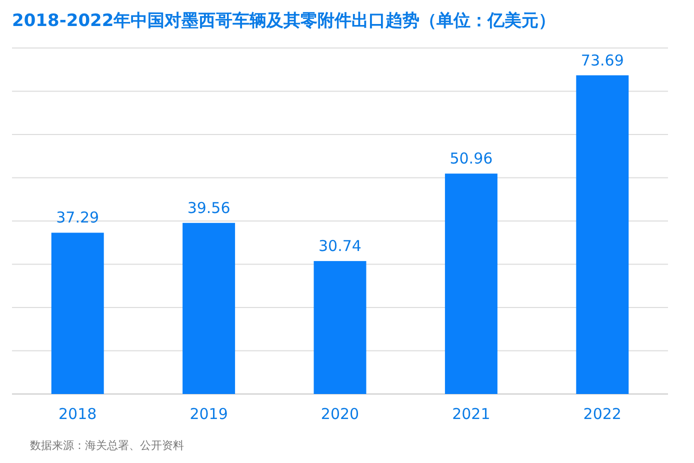  What do you see at coordinates (471, 159) in the screenshot?
I see `data-label: 50.96` at bounding box center [471, 159].